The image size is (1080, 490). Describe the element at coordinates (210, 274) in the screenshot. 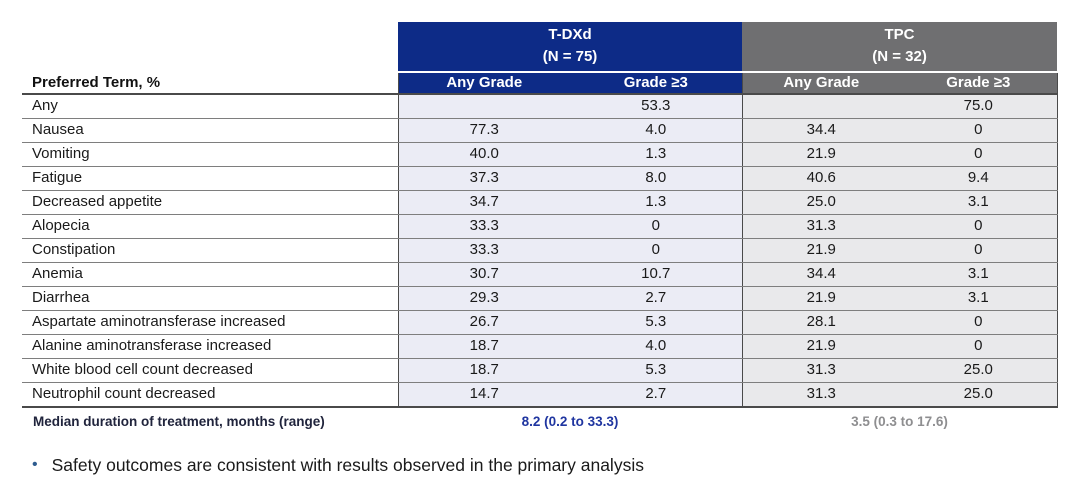

I see `preferred-term-cell: Anemia` at that location.